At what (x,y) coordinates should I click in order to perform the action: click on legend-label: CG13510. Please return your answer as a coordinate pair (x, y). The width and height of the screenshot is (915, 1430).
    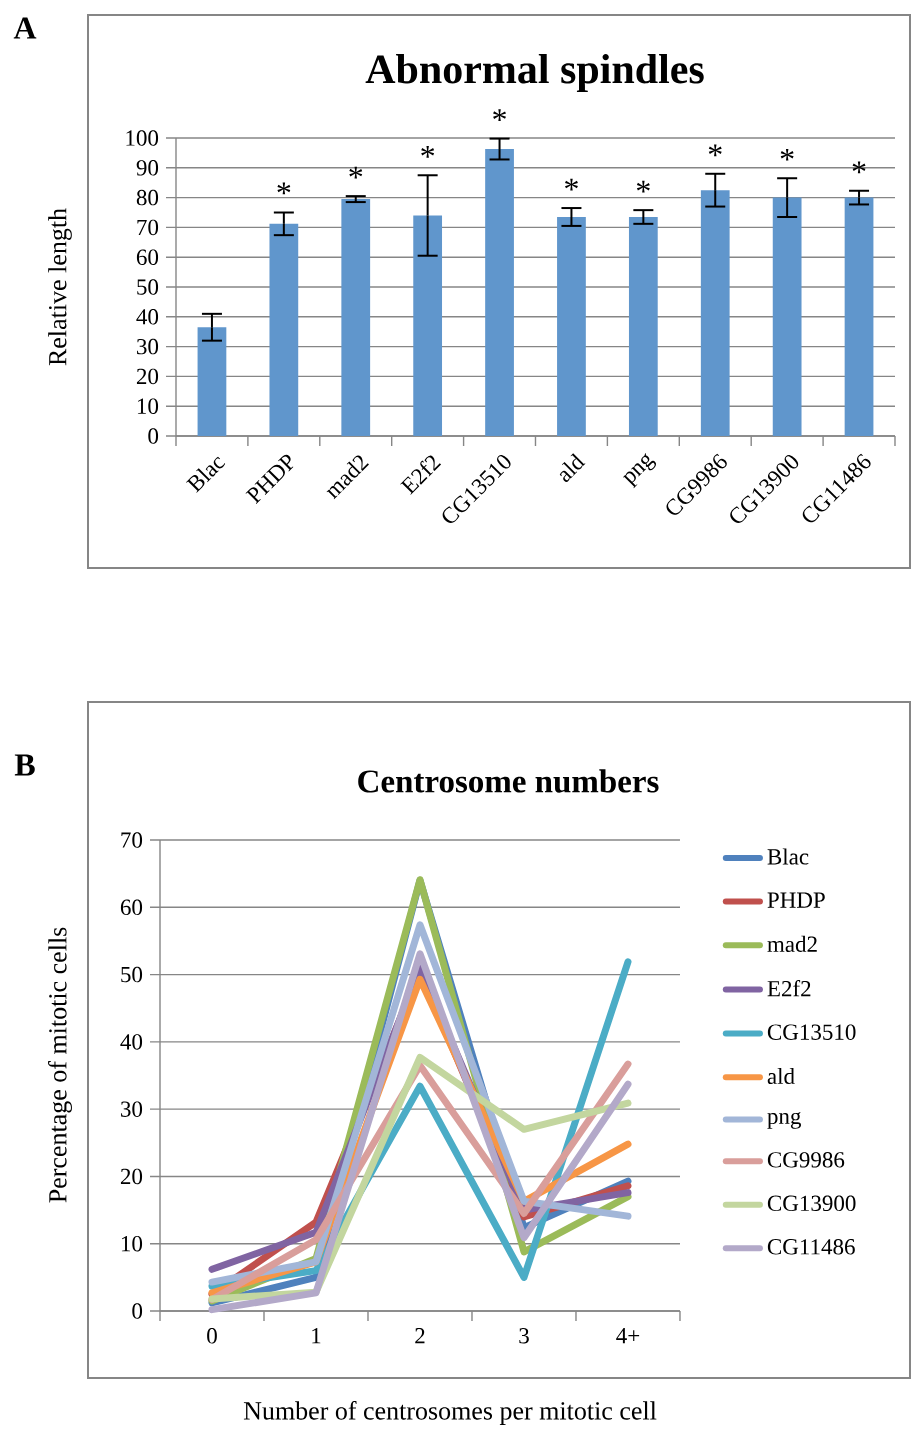
    Looking at the image, I should click on (811, 1032).